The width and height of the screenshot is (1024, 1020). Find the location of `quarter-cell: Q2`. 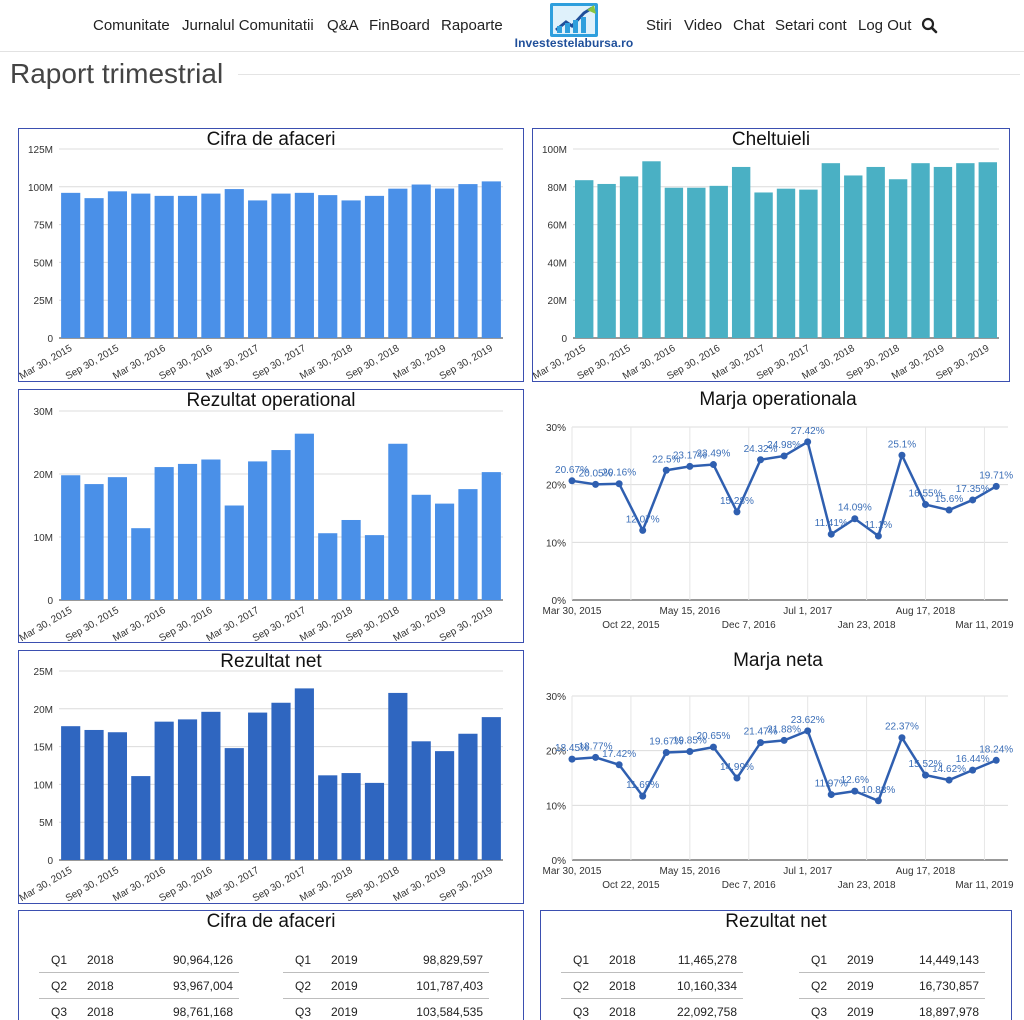

quarter-cell: Q2 is located at coordinates (59, 986).